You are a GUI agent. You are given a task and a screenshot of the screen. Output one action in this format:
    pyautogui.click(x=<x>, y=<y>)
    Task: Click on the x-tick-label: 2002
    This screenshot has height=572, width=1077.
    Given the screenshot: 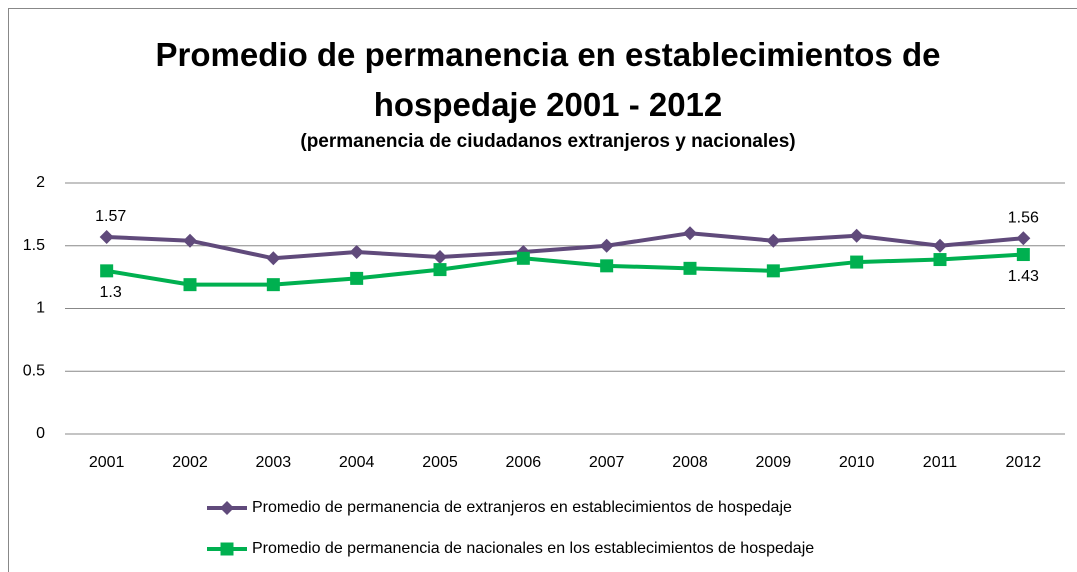 What is the action you would take?
    pyautogui.click(x=190, y=462)
    